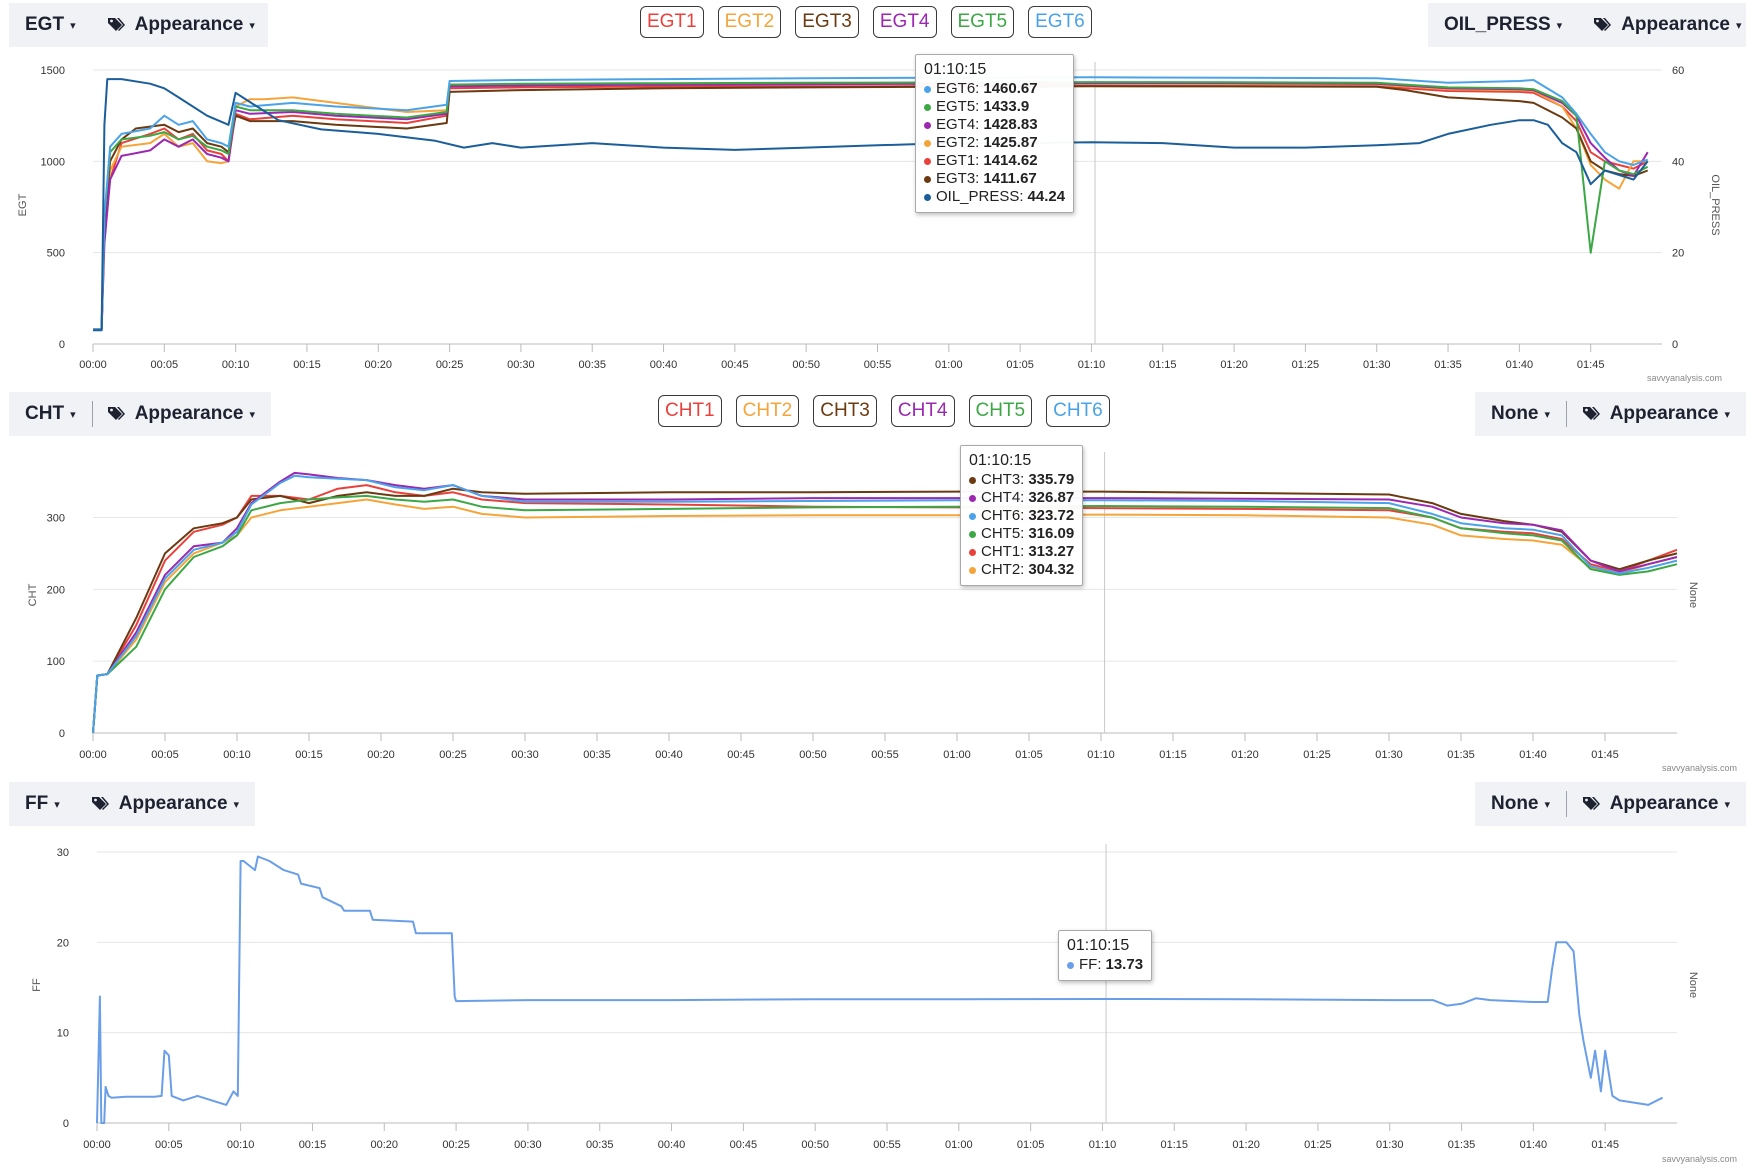 The height and width of the screenshot is (1171, 1755). What do you see at coordinates (1656, 804) in the screenshot?
I see `ff-right-appearance-dropdown: Appearance ▾` at bounding box center [1656, 804].